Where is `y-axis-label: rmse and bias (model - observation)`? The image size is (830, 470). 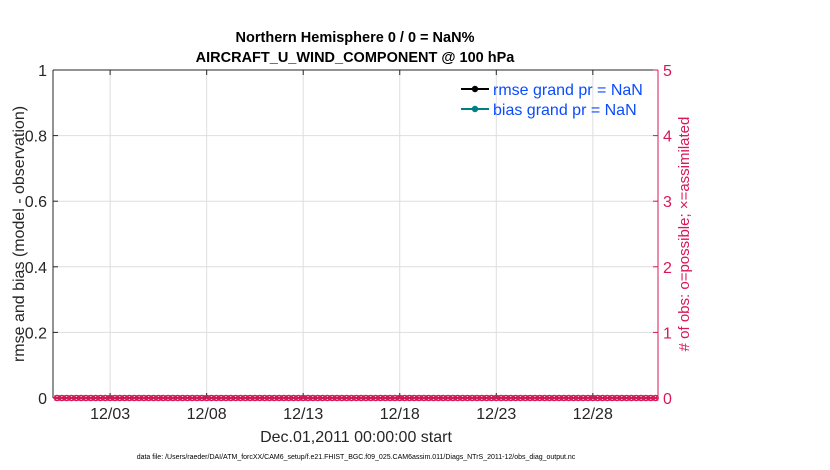 y-axis-label: rmse and bias (model - observation) is located at coordinates (19, 234).